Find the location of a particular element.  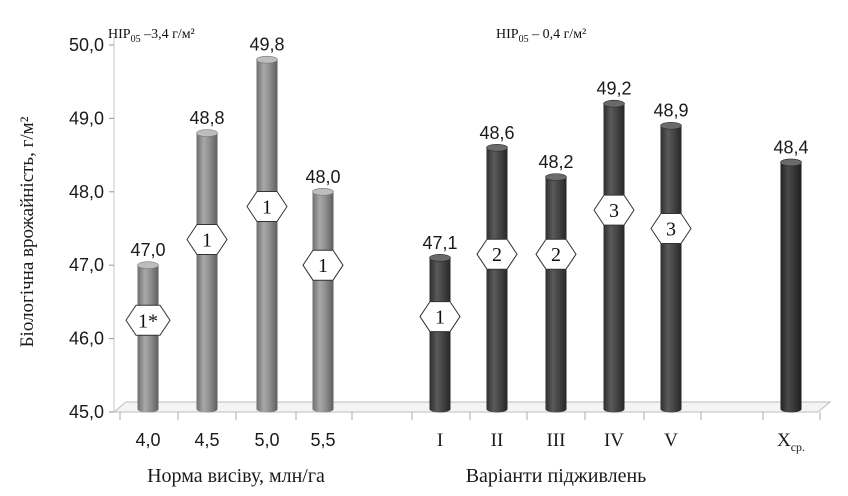

x-tick-label: 4,0 is located at coordinates (147, 440).